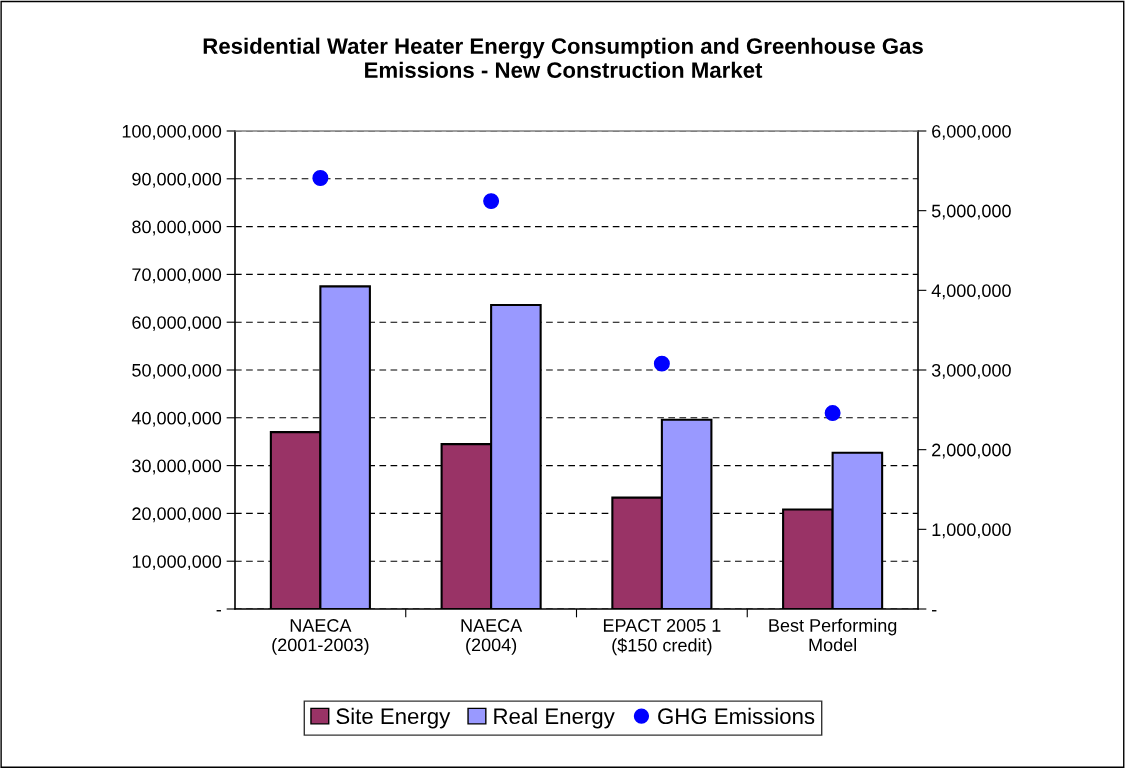  What do you see at coordinates (662, 637) in the screenshot?
I see `x-tick-label: EPACT 2005 1 ($150 credit)` at bounding box center [662, 637].